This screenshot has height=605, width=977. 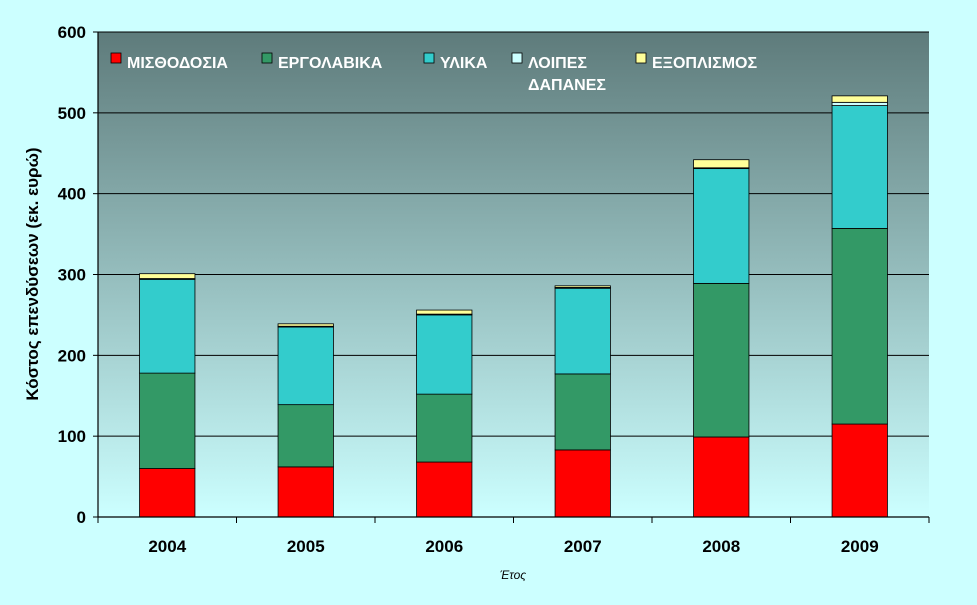 What do you see at coordinates (72, 355) in the screenshot?
I see `y-tick-label: 200` at bounding box center [72, 355].